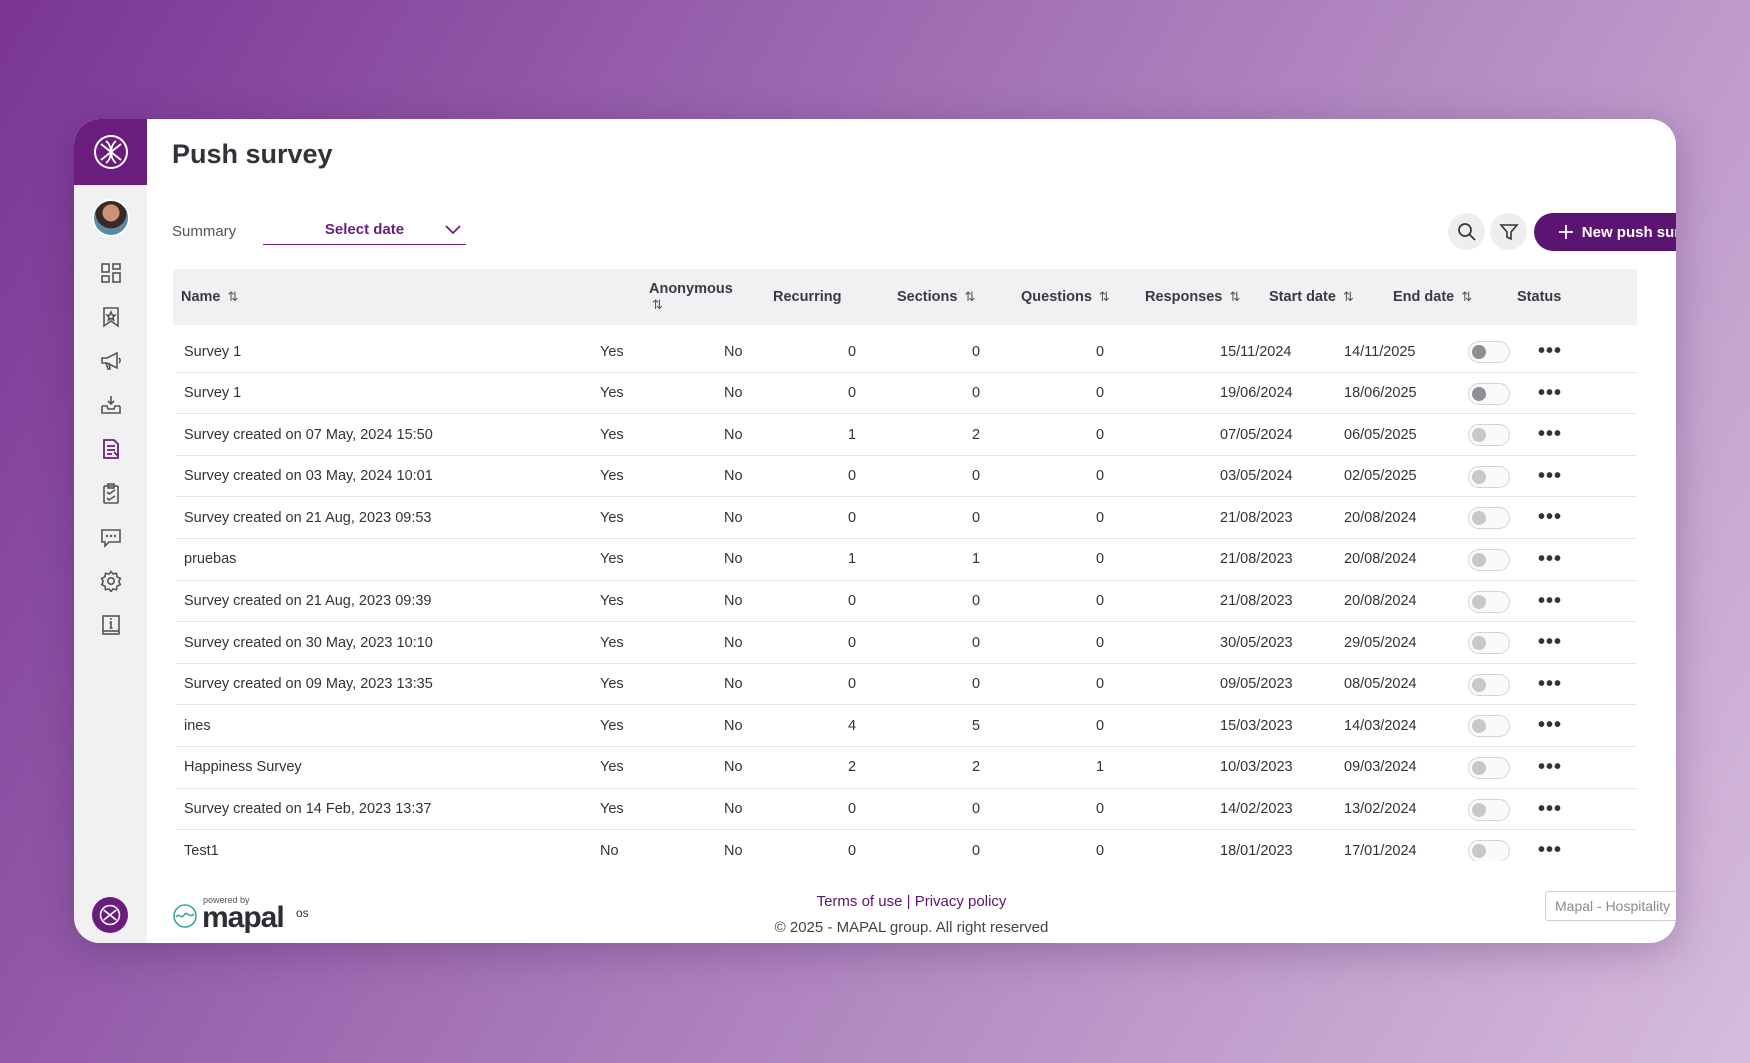  I want to click on column-header-responses: Responses ⇅, so click(1193, 297).